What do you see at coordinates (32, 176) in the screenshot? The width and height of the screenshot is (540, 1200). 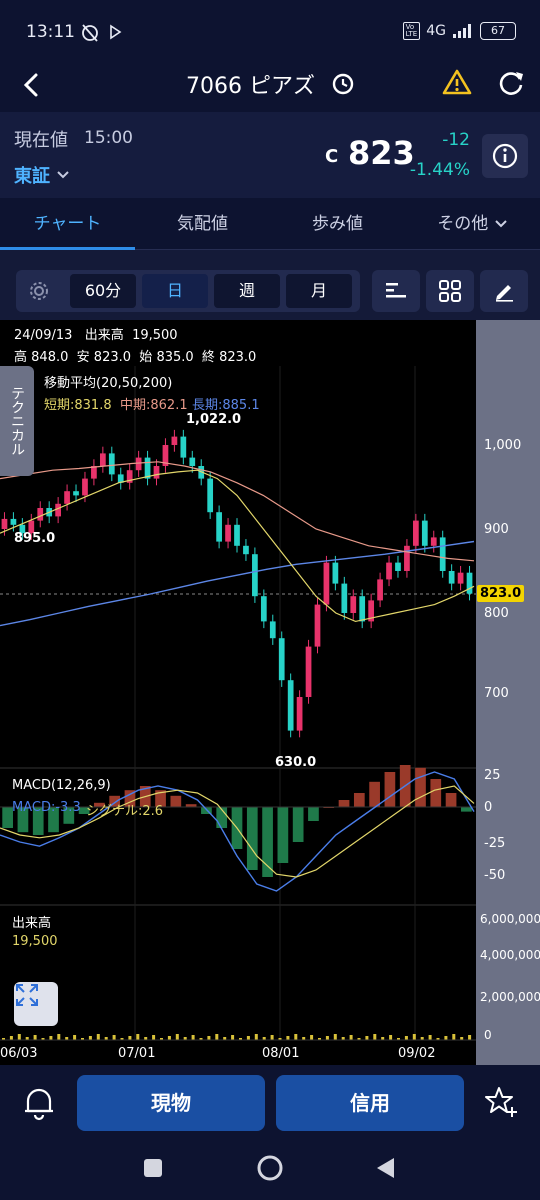 I see `exchange-label: 東証` at bounding box center [32, 176].